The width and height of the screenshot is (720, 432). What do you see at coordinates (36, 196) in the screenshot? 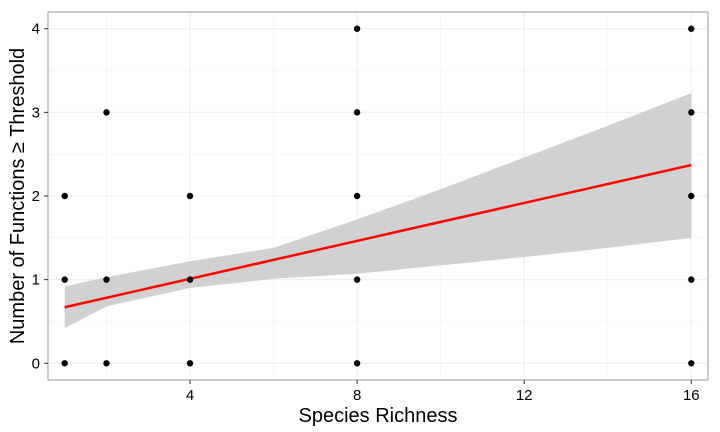
I see `y-tick-label: 2` at bounding box center [36, 196].